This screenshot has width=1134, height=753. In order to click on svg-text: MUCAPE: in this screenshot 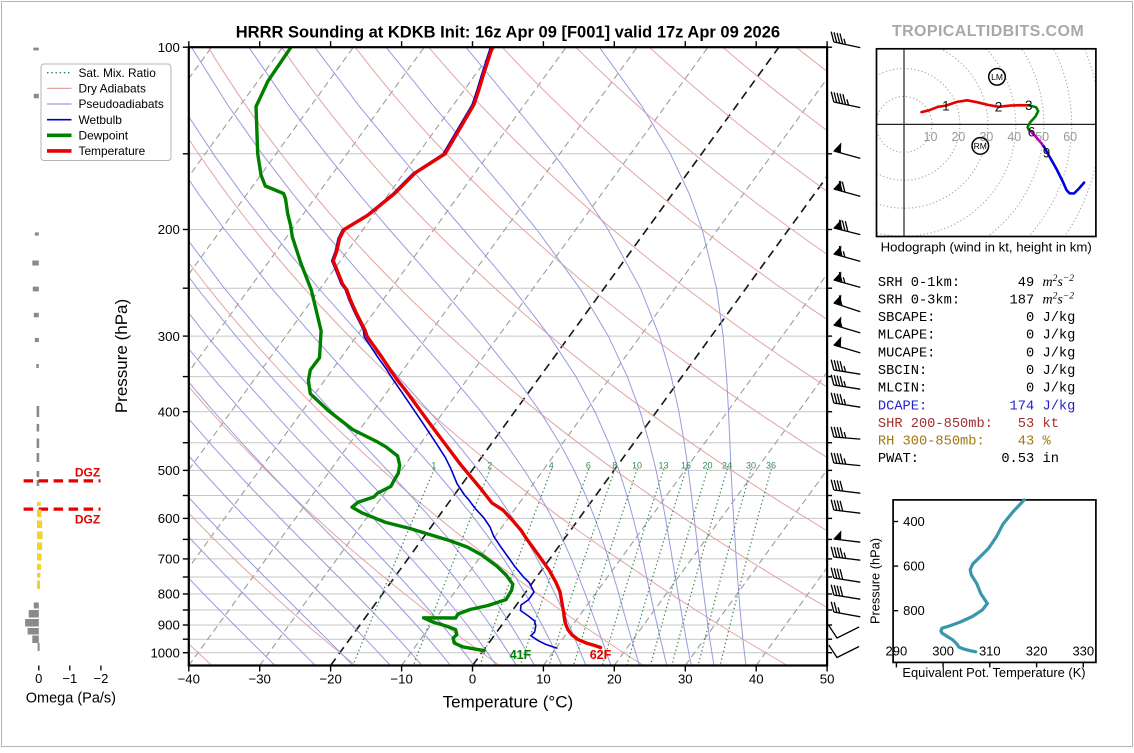, I will do `click(907, 353)`.